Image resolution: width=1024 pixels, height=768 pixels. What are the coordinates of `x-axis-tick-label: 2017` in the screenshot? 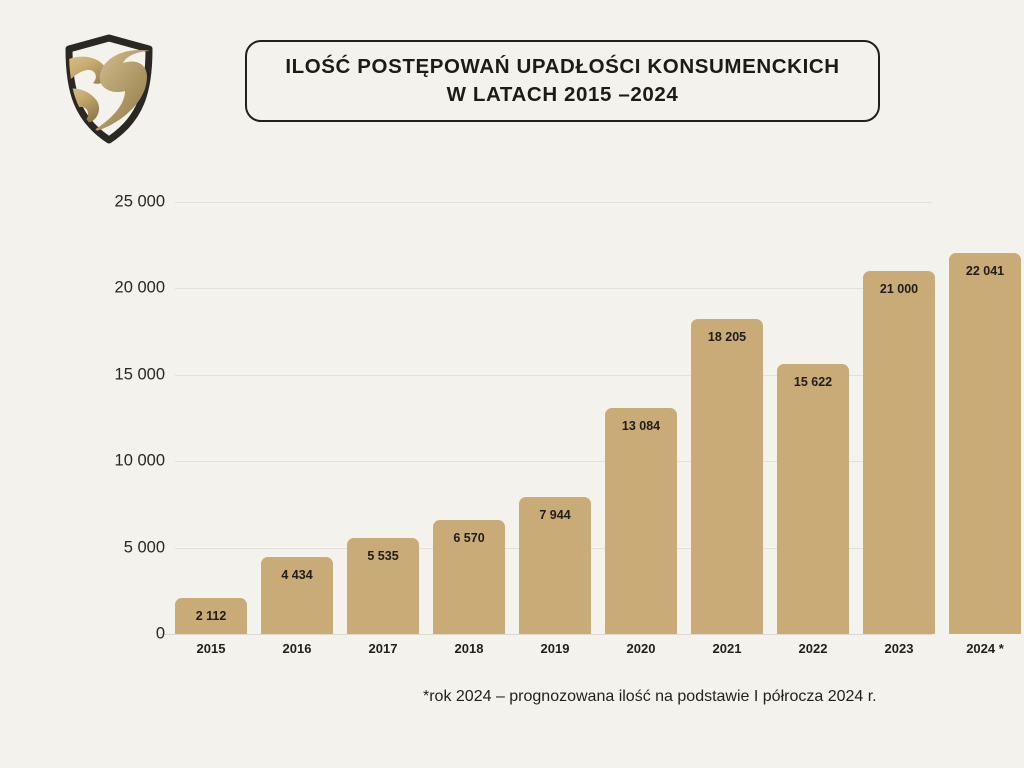 It's located at (383, 648).